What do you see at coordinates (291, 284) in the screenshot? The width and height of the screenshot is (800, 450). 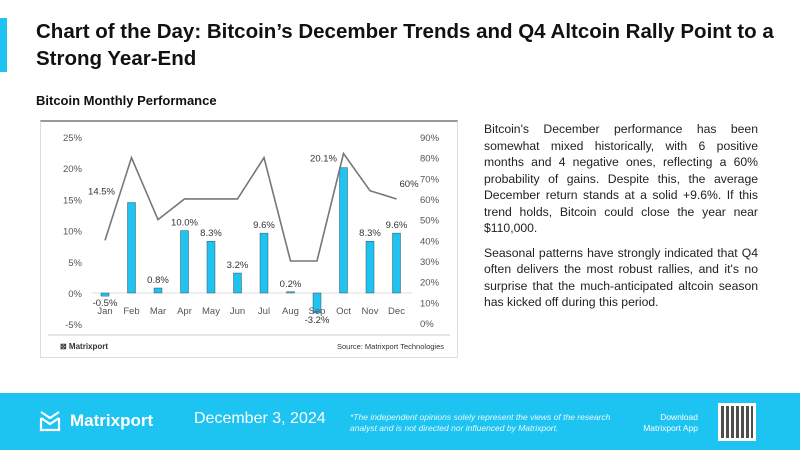 I see `bar-data-label: 0.2%` at bounding box center [291, 284].